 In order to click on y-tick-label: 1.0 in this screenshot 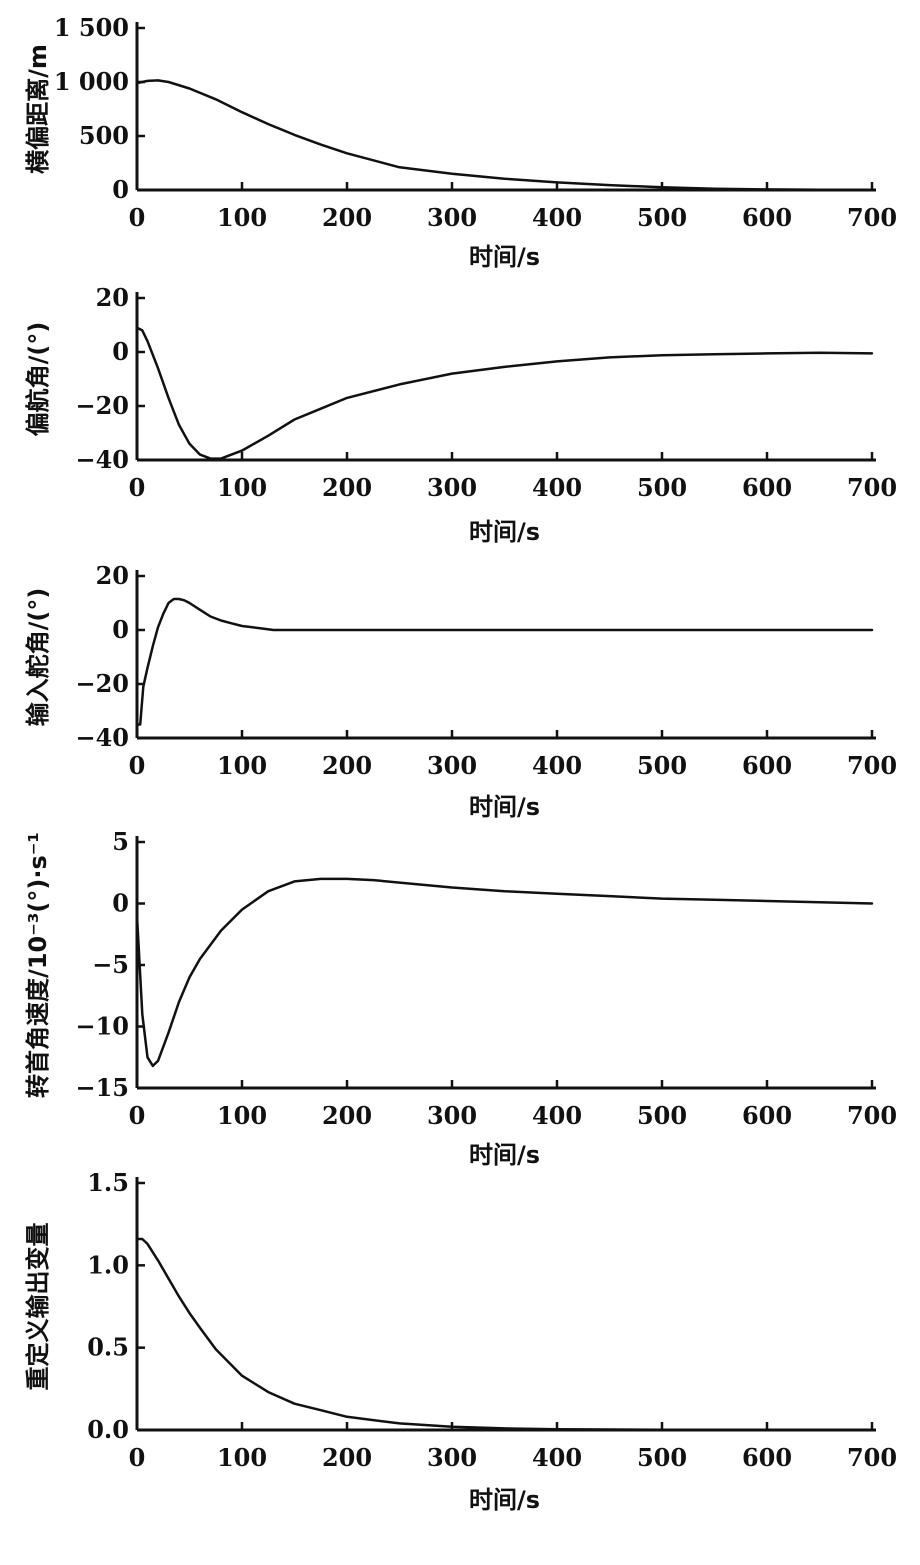, I will do `click(108, 1264)`.